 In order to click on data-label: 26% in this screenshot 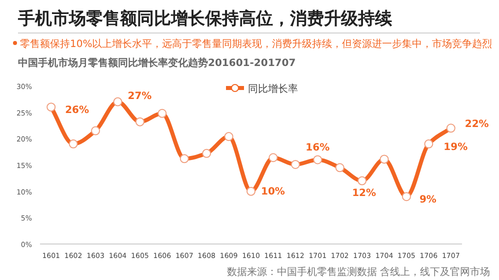, I will do `click(77, 110)`.